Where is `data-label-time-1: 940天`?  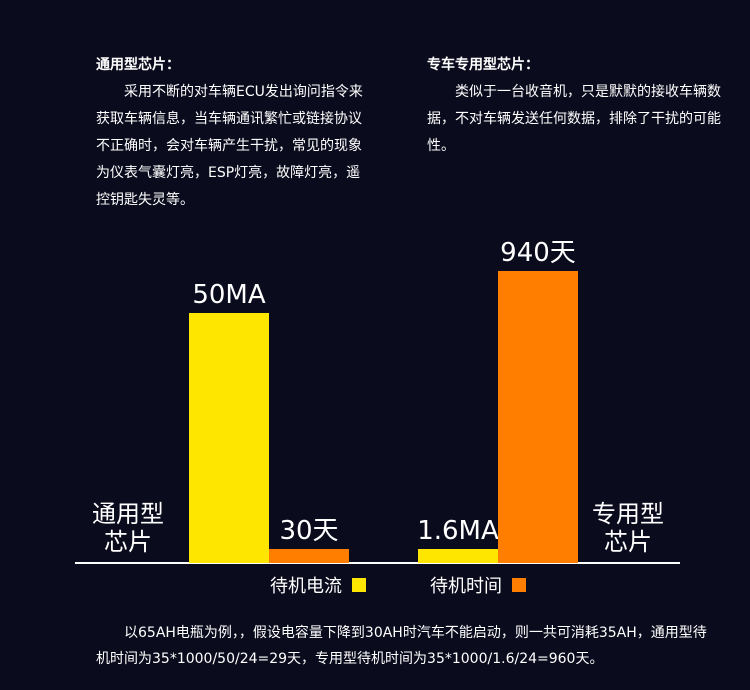
data-label-time-1: 940天 is located at coordinates (538, 253).